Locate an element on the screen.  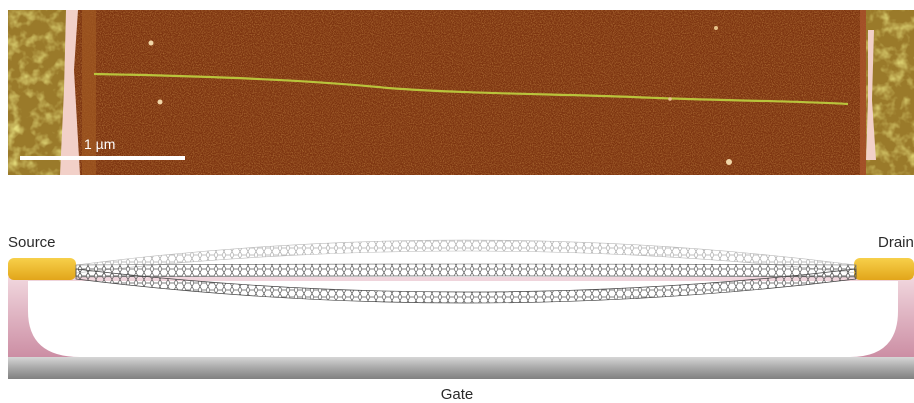
right-trench-edge is located at coordinates (871, 95).